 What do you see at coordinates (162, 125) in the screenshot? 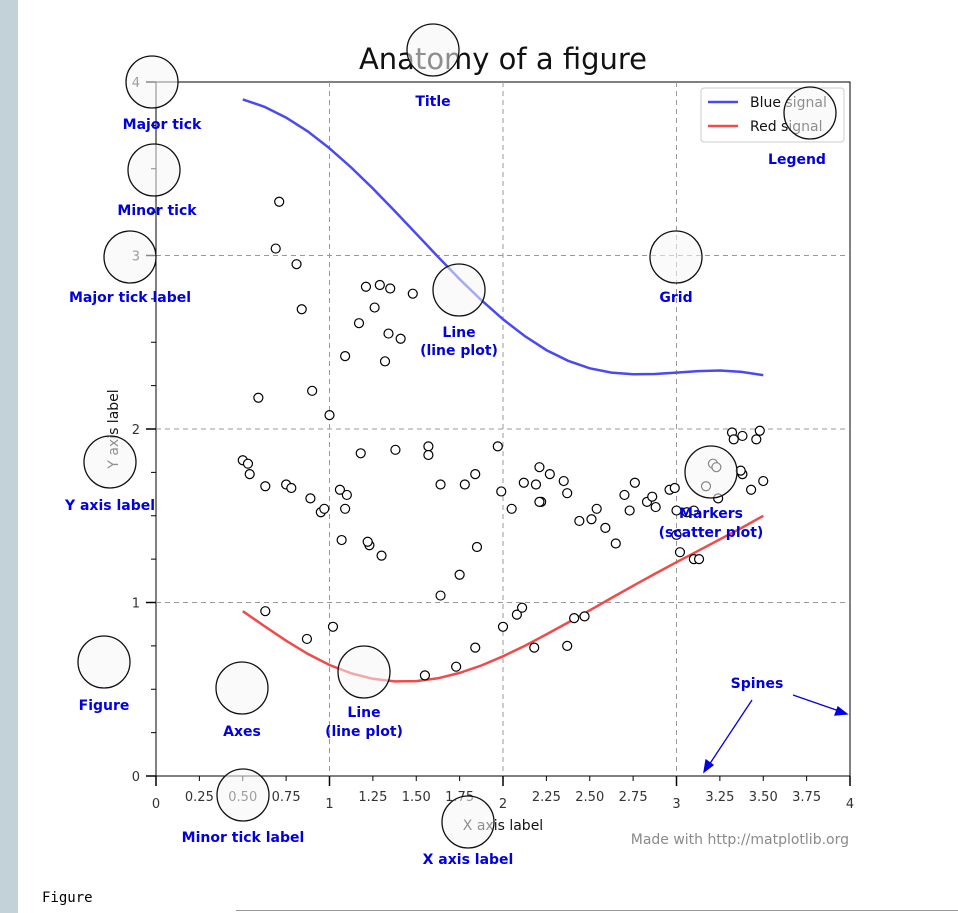
I see `annotation-major-tick: Major tick` at bounding box center [162, 125].